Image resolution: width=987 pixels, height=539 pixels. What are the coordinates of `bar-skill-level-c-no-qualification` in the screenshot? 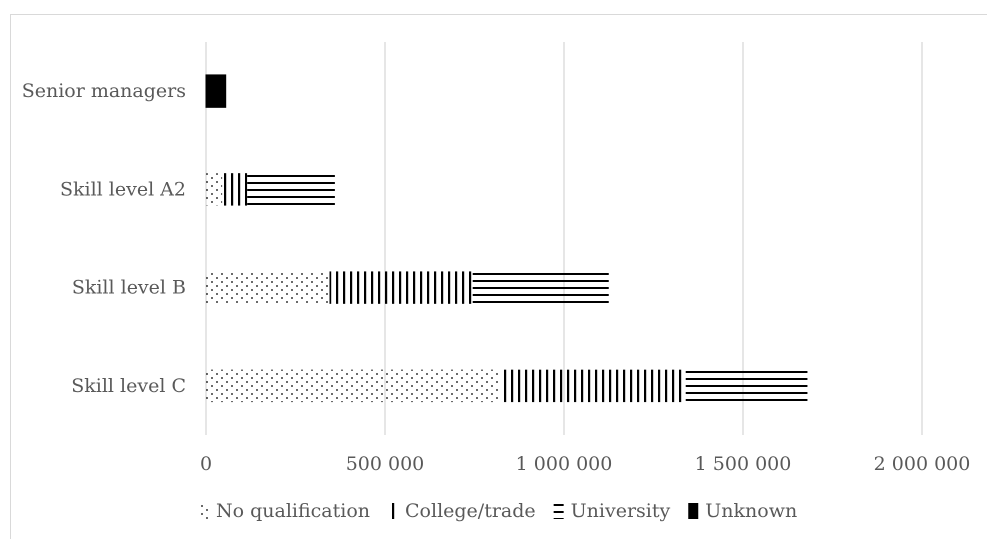 It's located at (353, 386).